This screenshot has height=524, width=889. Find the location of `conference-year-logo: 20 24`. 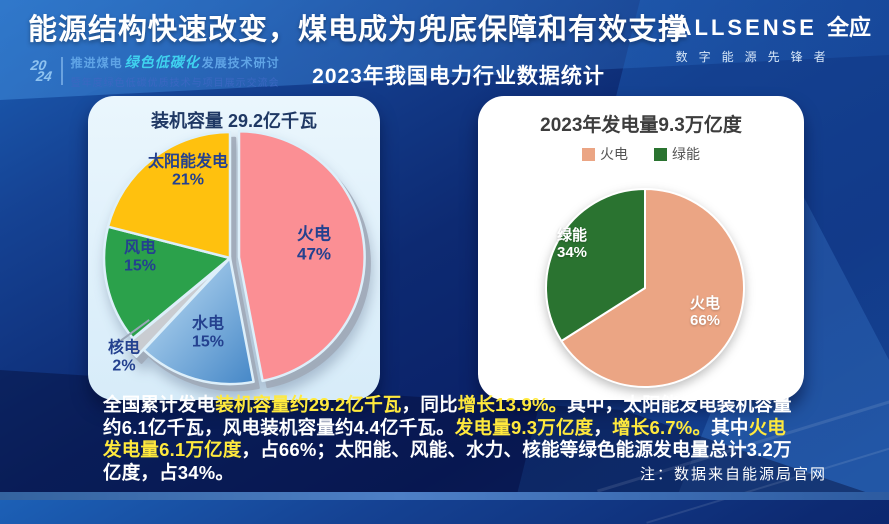

conference-year-logo: 20 24 is located at coordinates (41, 70).